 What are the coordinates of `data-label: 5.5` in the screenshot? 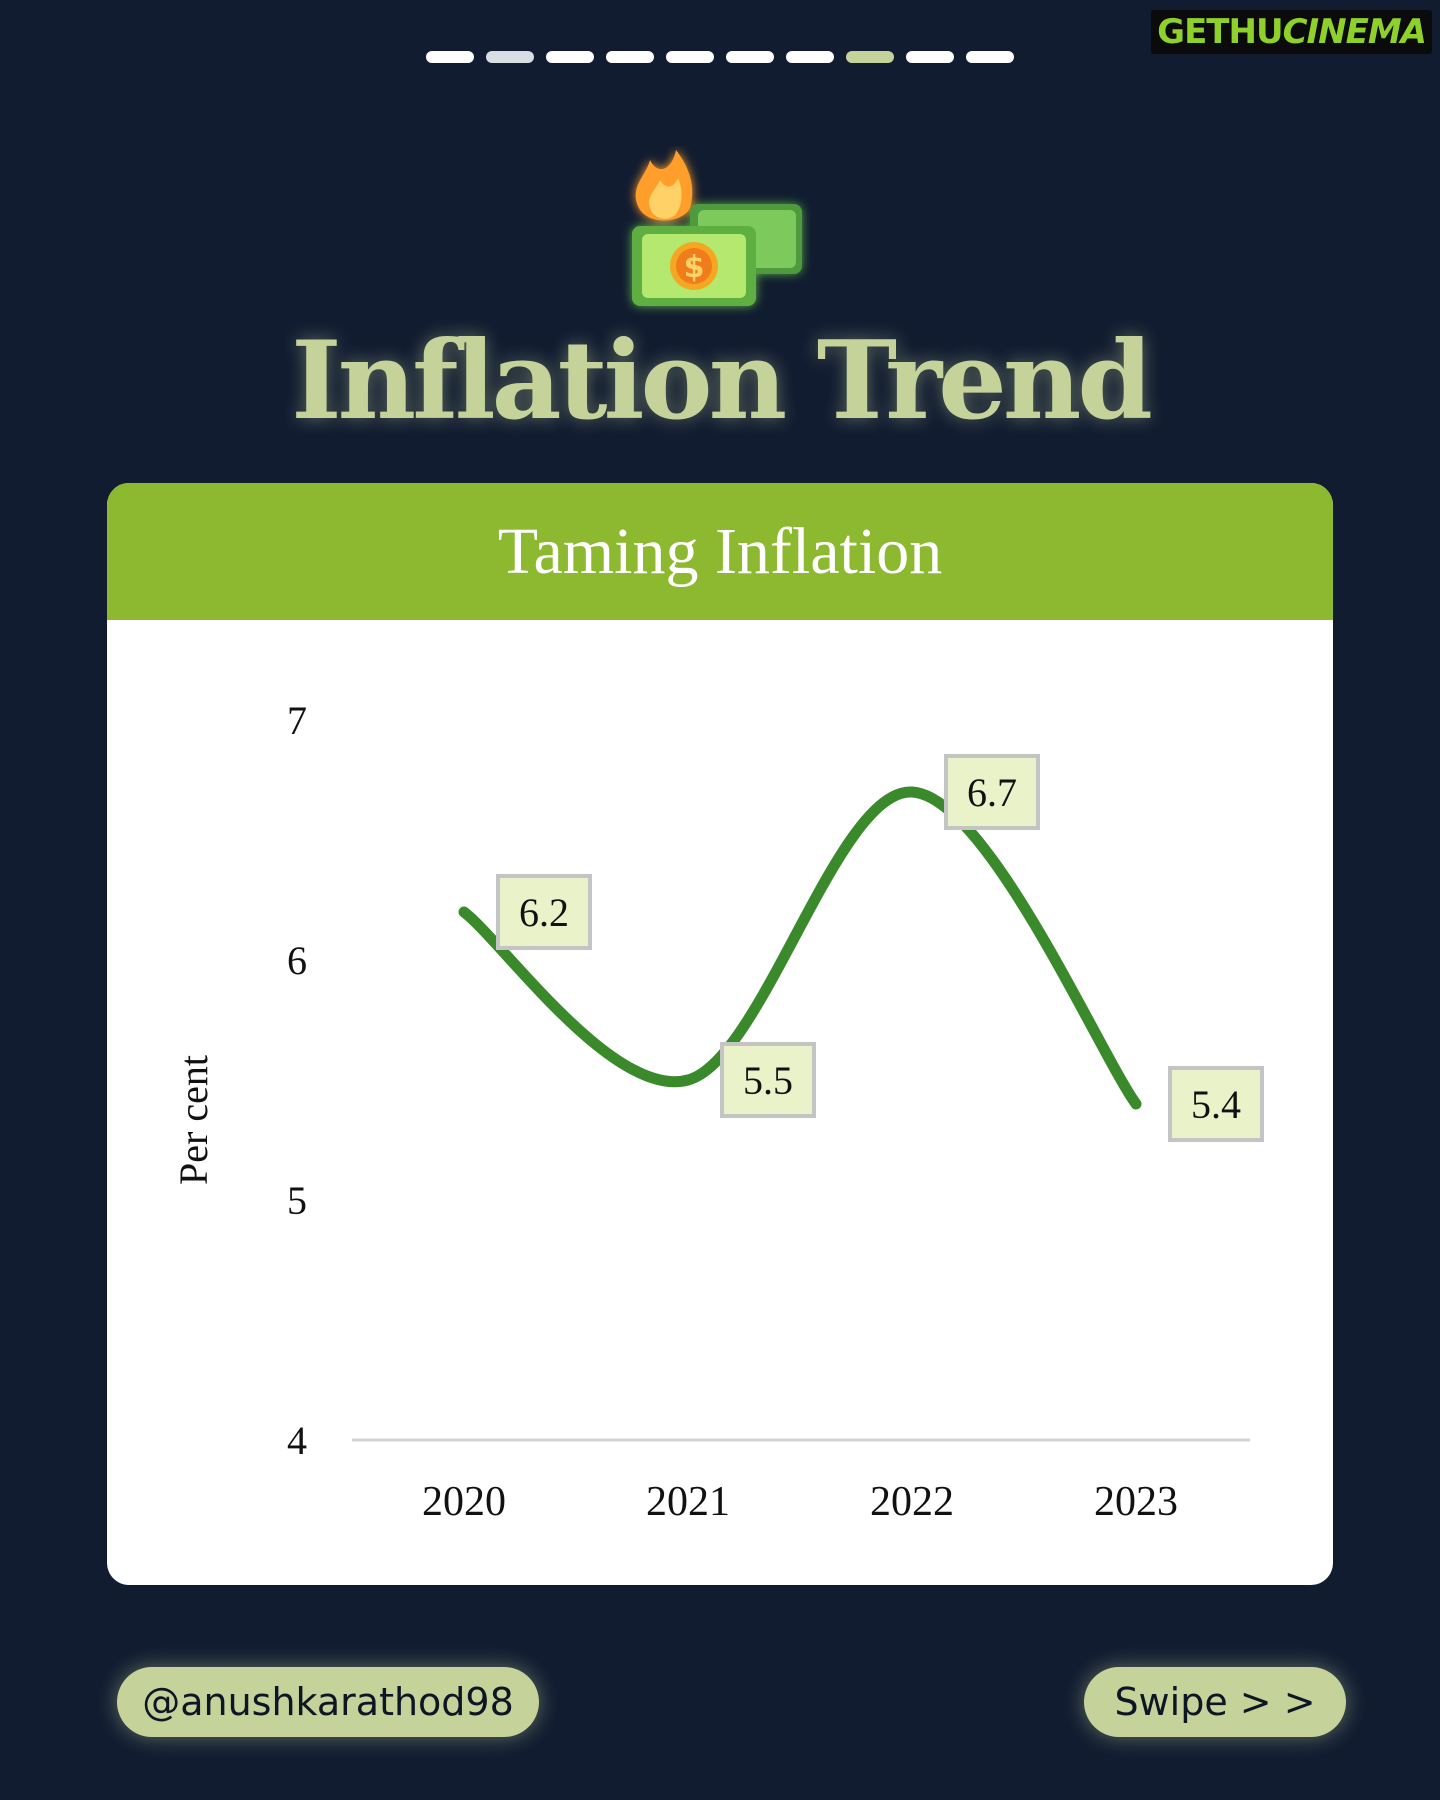 It's located at (768, 1080).